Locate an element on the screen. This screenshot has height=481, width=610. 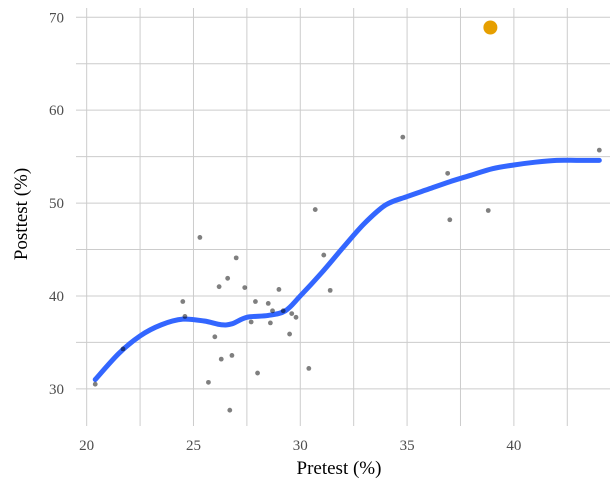
y-axis-title: Posttest (%) is located at coordinates (21, 214).